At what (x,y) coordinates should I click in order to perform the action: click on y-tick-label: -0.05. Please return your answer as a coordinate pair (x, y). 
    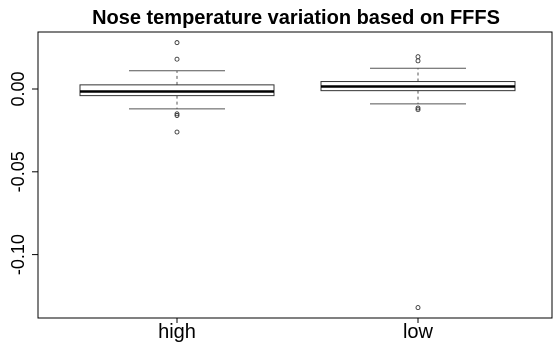
    Looking at the image, I should click on (18, 171).